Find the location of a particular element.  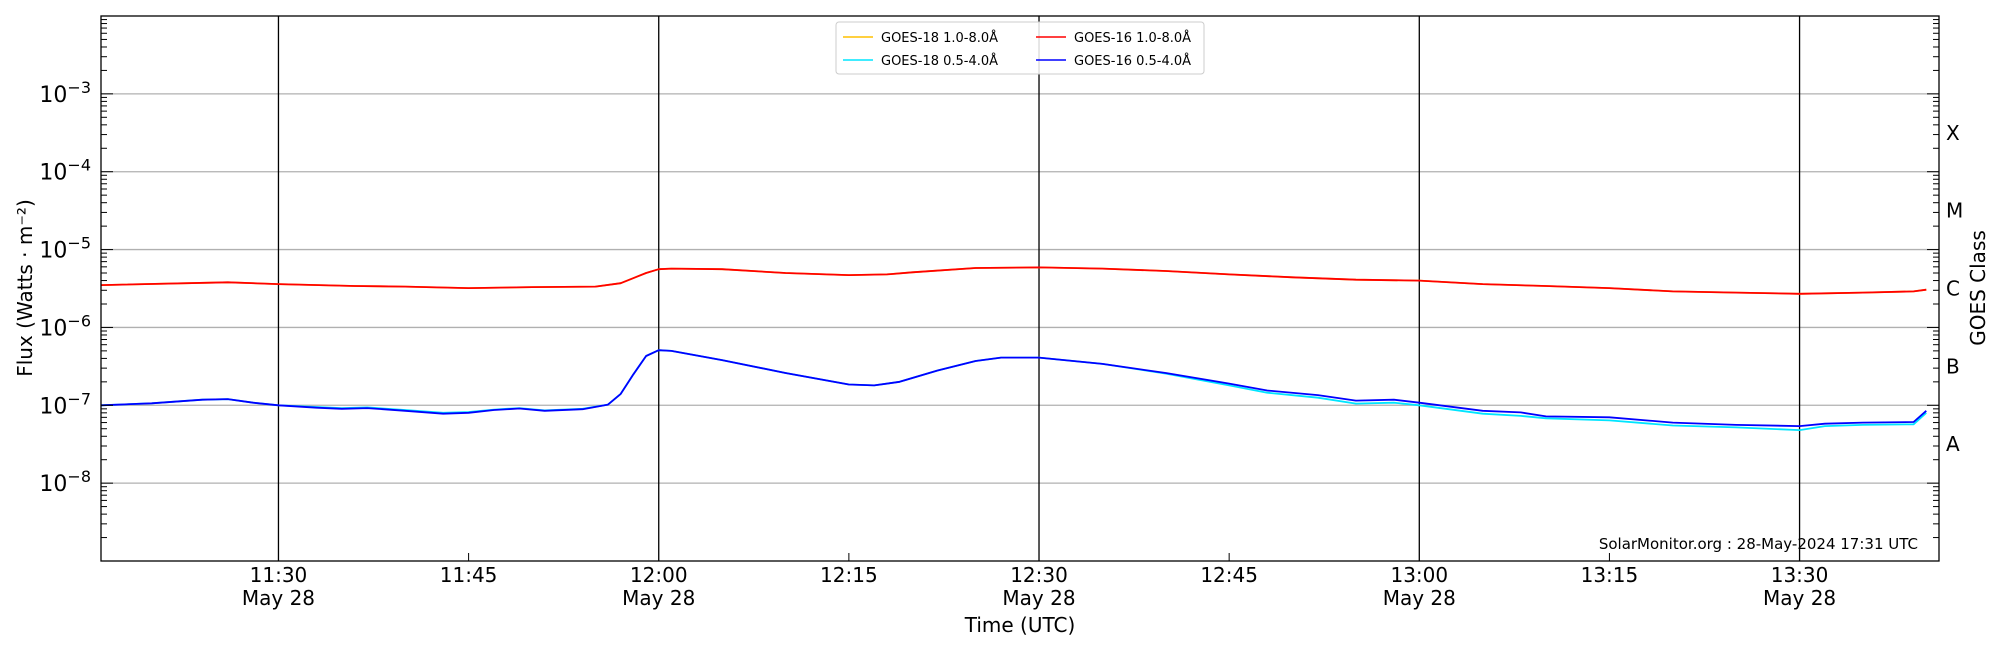

x-tick-label: 12:30 is located at coordinates (1039, 575).